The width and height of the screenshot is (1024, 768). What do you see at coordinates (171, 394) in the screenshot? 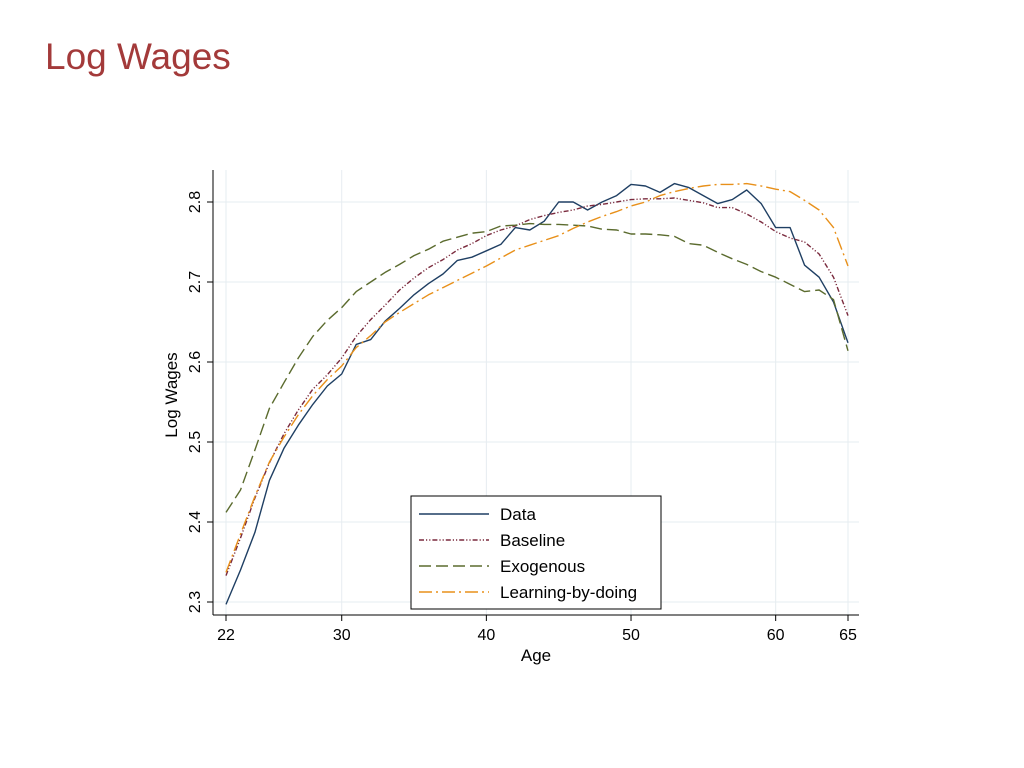
I see `y-axis-label: Log Wages` at bounding box center [171, 394].